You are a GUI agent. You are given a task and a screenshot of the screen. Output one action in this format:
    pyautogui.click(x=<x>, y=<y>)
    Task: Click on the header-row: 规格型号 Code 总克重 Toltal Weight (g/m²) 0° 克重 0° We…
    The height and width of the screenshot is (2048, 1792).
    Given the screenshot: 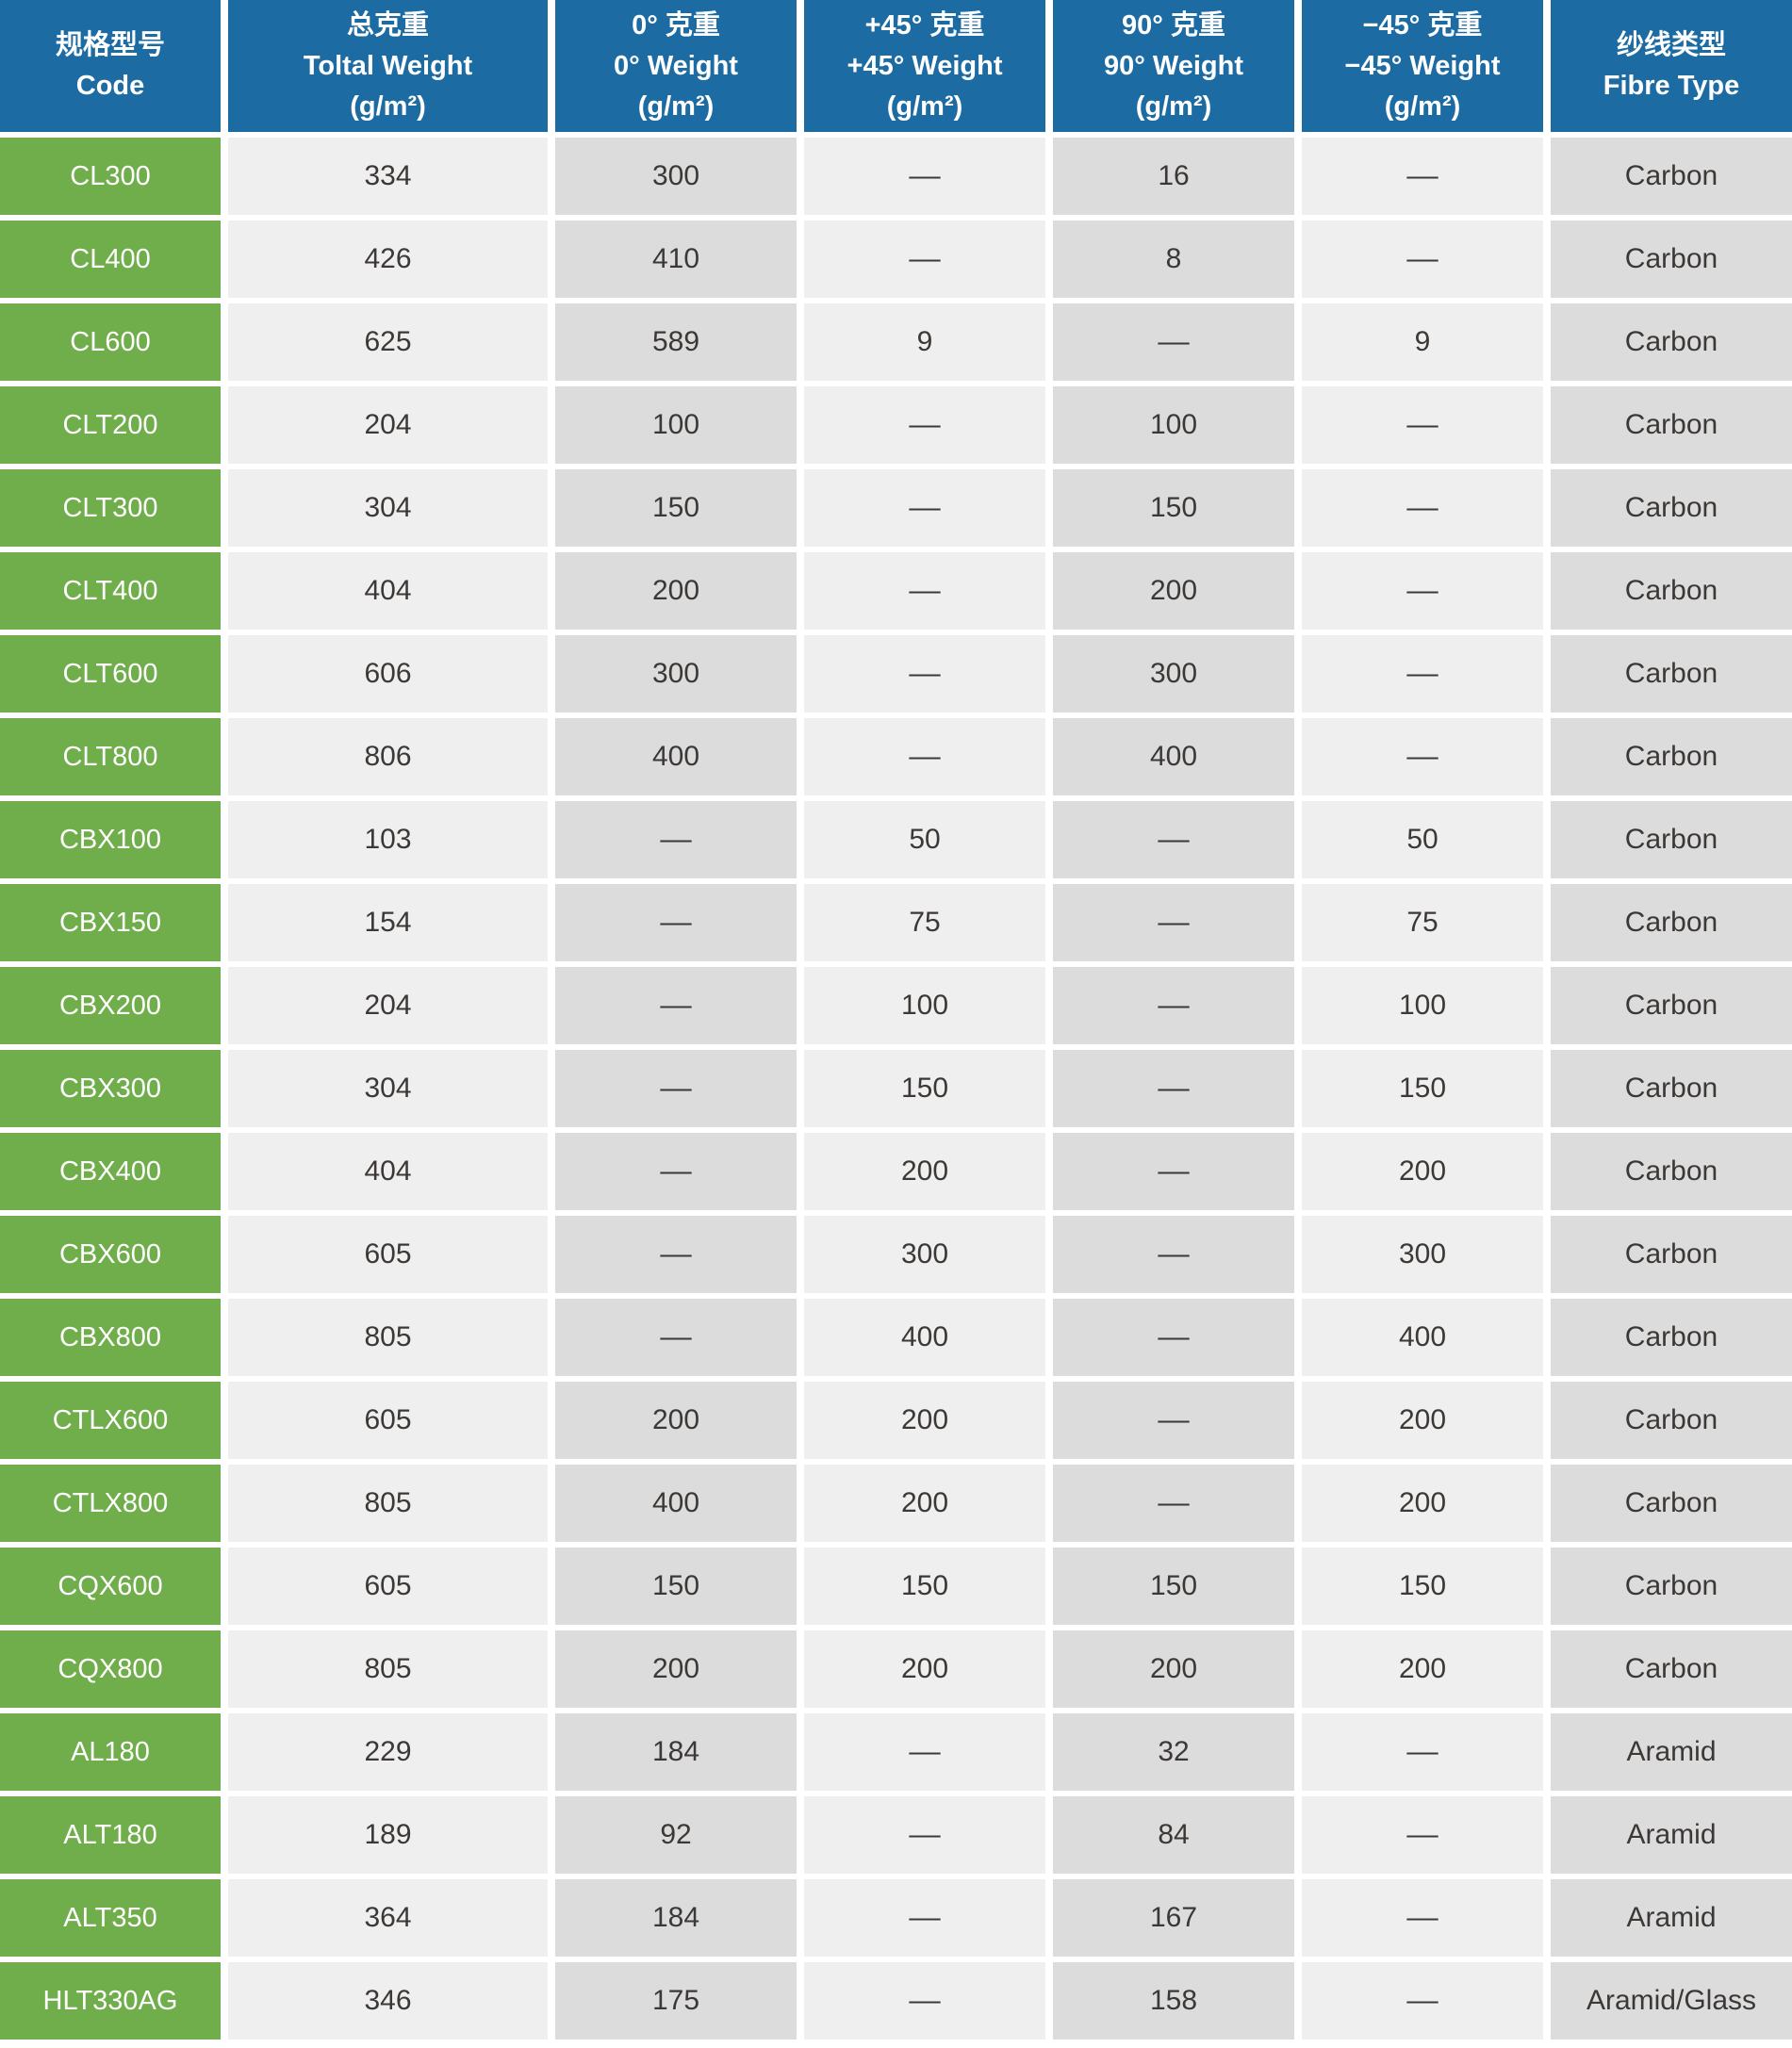 What is the action you would take?
    pyautogui.click(x=896, y=66)
    